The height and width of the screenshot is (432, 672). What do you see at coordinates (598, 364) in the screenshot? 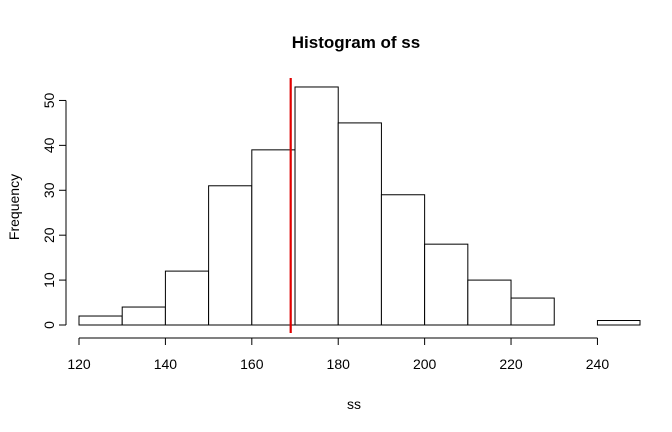
I see `x-tick-label-6: 240` at bounding box center [598, 364].